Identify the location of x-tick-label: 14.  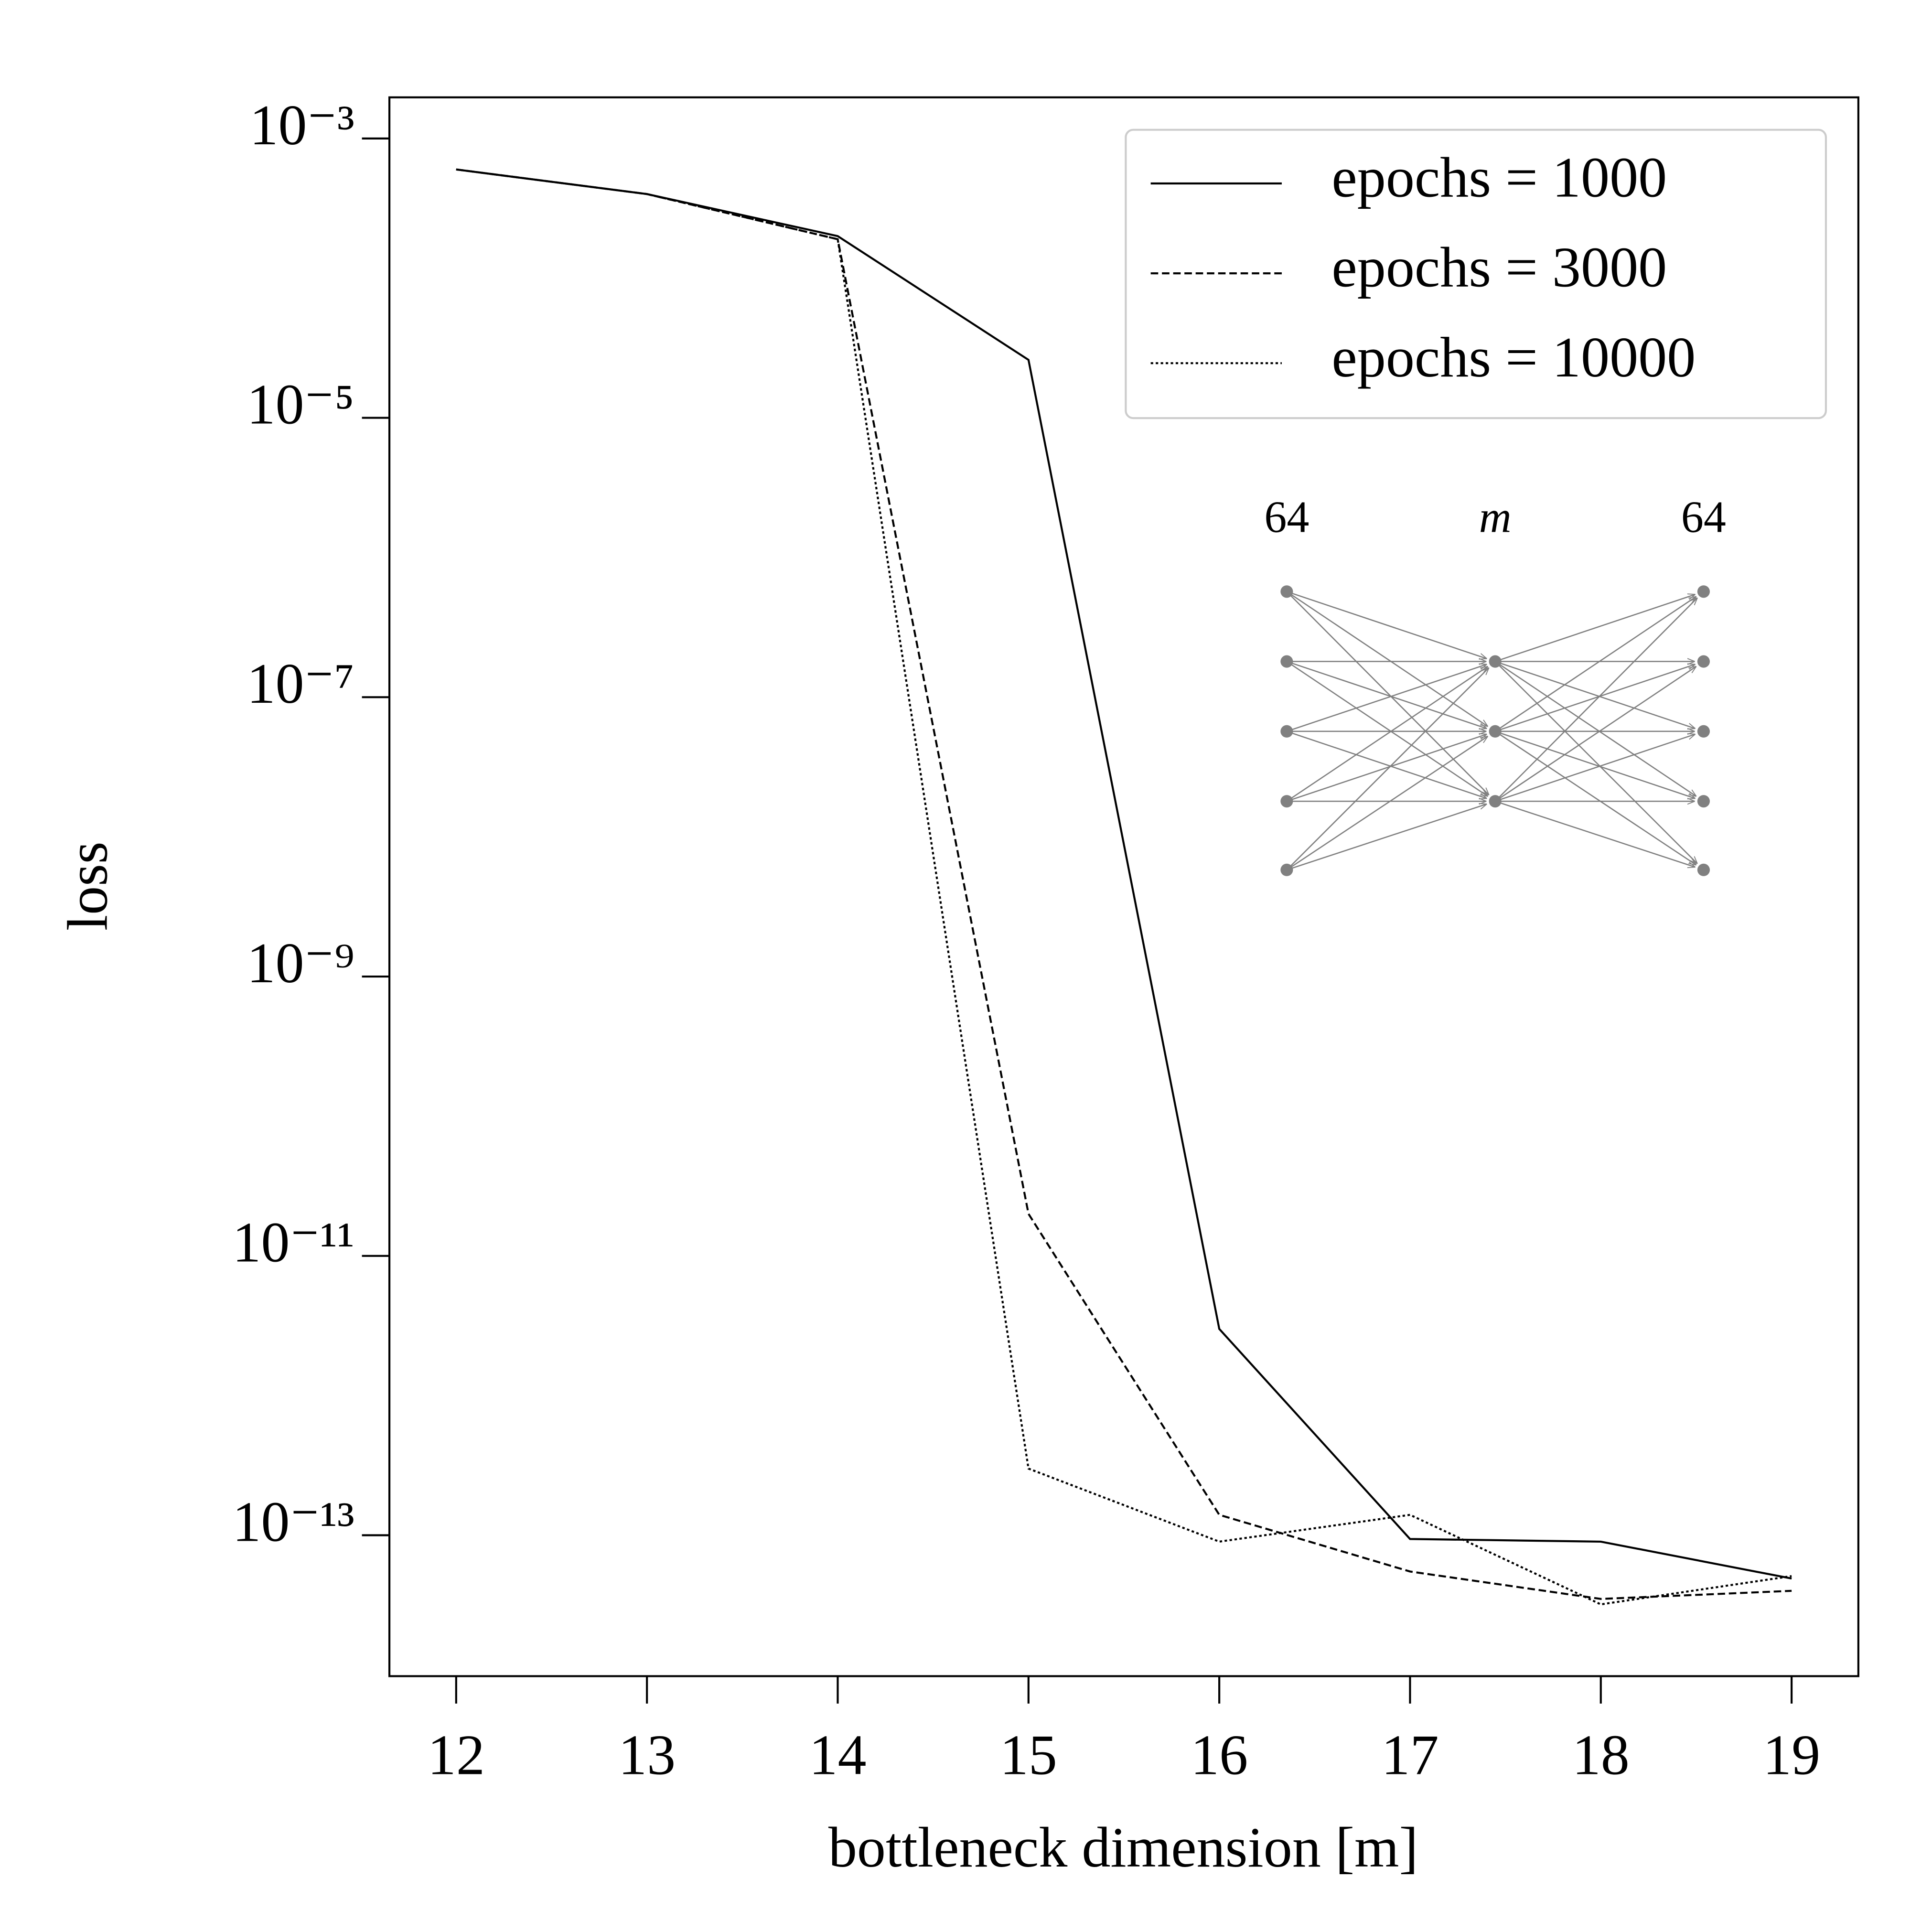
(837, 1755).